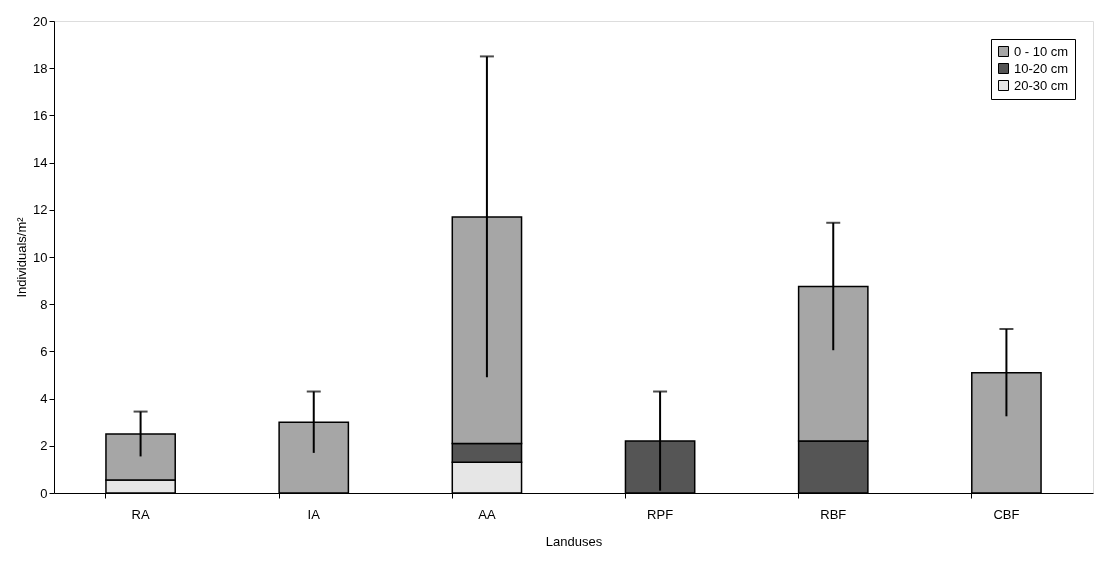 The image size is (1108, 563). What do you see at coordinates (140, 514) in the screenshot?
I see `x-tick-label: RA` at bounding box center [140, 514].